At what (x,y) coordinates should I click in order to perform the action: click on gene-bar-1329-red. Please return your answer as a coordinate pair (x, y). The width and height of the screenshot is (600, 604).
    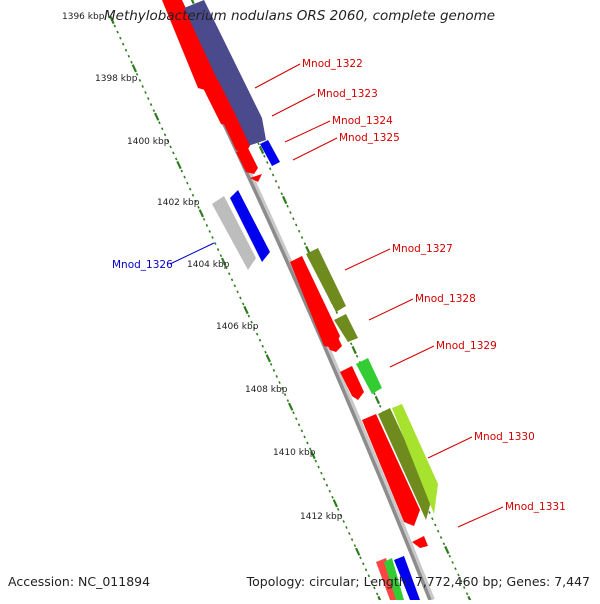
    Looking at the image, I should click on (352, 383).